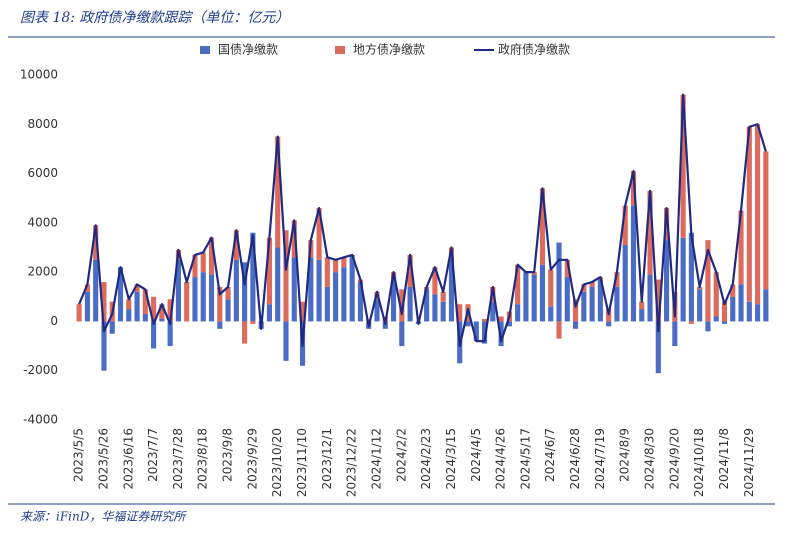 The image size is (790, 533). I want to click on x-tick-label: 2024/4/26, so click(501, 459).